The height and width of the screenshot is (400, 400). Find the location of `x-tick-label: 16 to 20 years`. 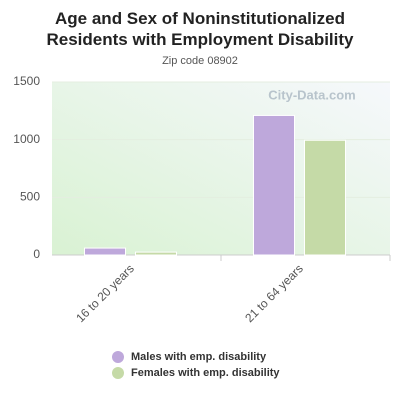

x-tick-label: 16 to 20 years is located at coordinates (105, 293).